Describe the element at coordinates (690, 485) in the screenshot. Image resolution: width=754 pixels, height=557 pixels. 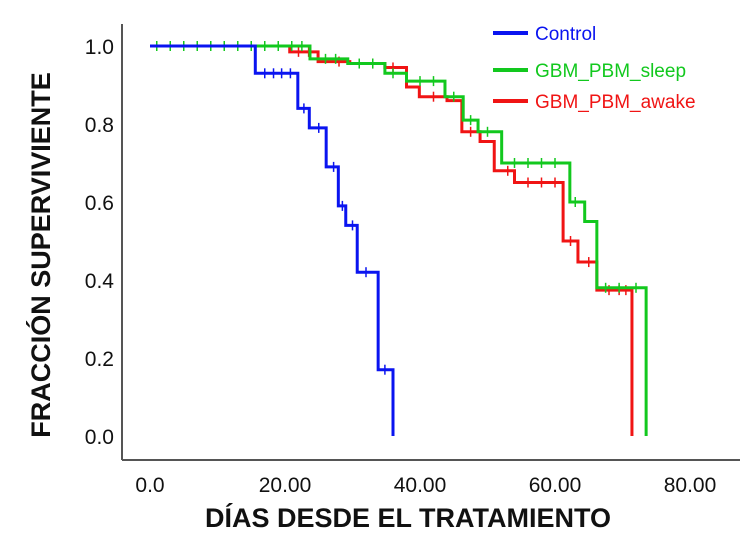
I see `x-tick-label: 80.00` at that location.